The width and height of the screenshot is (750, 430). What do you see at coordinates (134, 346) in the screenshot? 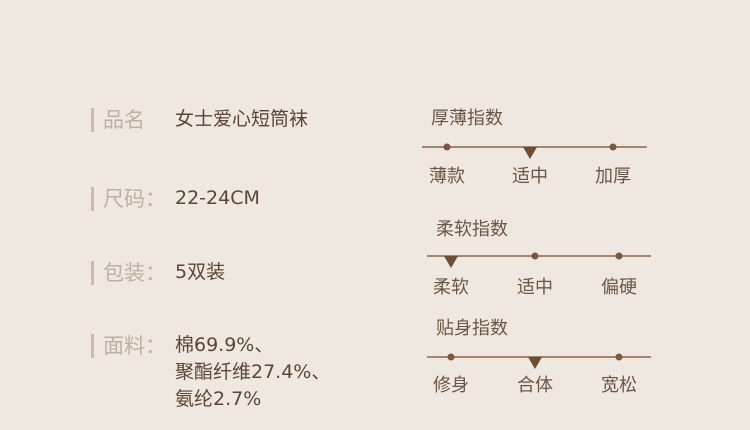
I see `spec-label: 面料：` at bounding box center [134, 346].